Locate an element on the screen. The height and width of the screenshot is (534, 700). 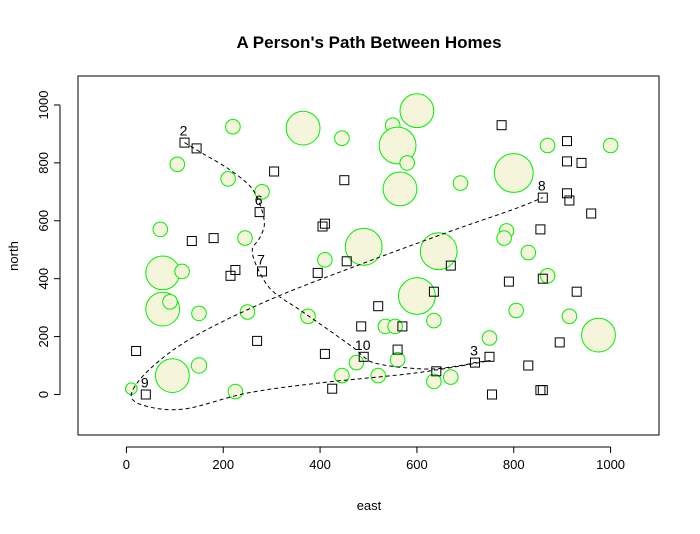
y-tick-label: 0 is located at coordinates (43, 394).